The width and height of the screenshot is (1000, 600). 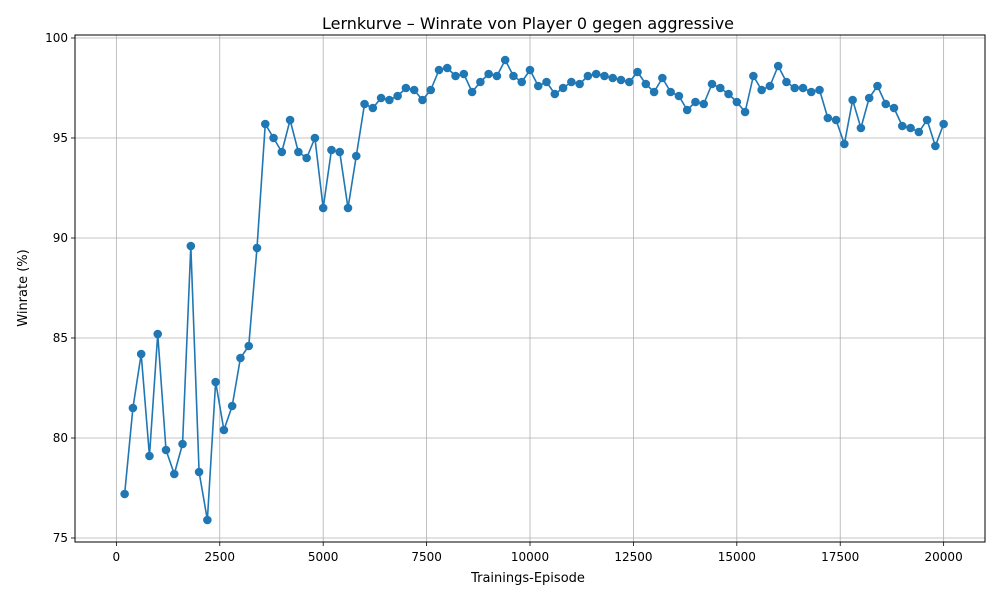 I want to click on x-tick-label: 5000, so click(x=323, y=557).